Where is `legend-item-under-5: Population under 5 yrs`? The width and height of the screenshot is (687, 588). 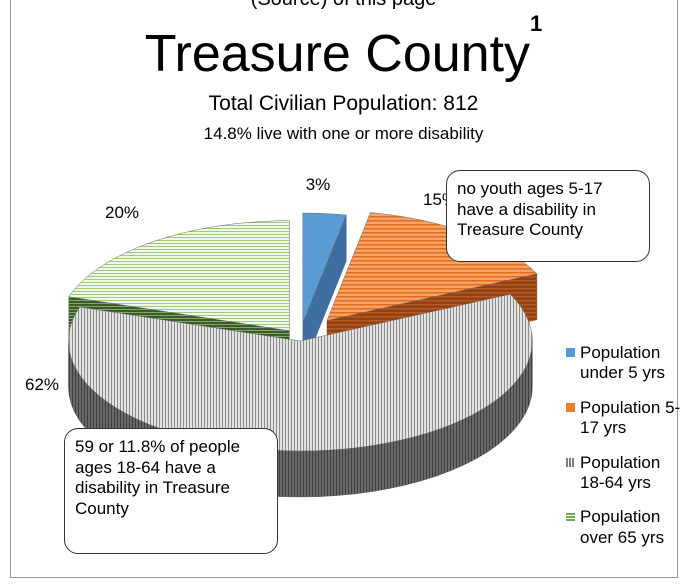
legend-item-under-5: Population under 5 yrs is located at coordinates (622, 363).